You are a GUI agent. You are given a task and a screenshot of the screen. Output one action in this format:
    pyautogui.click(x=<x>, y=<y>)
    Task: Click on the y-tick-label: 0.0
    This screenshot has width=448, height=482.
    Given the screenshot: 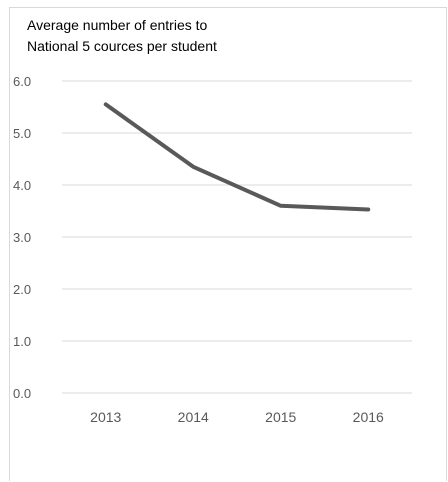 What is the action you would take?
    pyautogui.click(x=22, y=393)
    